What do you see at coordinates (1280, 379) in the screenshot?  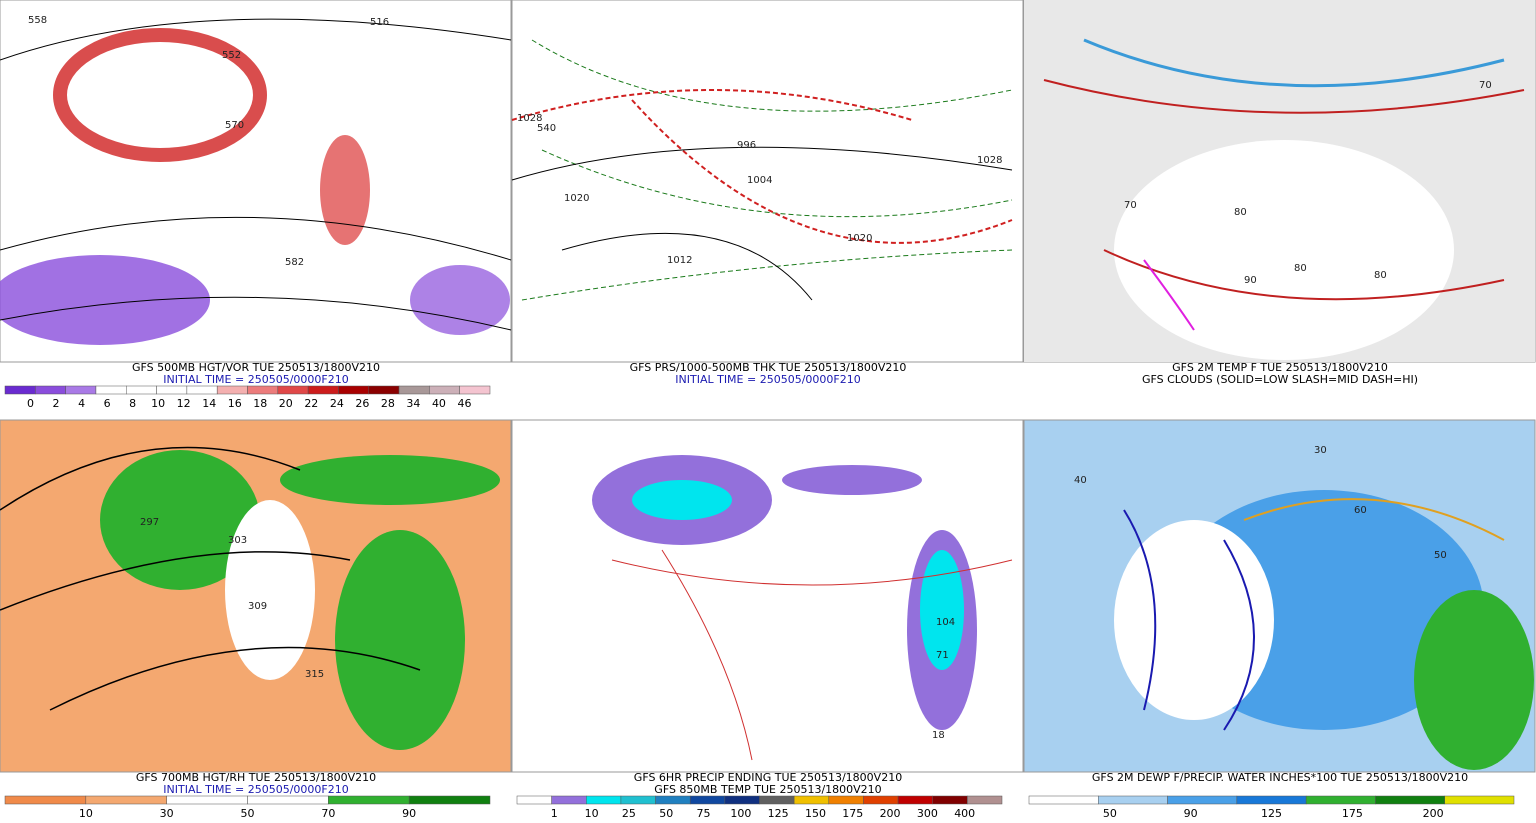 I see `panel-subtitle: GFS CLOUDS (SOLID=LOW SLASH=MID DASH=HI)` at bounding box center [1280, 379].